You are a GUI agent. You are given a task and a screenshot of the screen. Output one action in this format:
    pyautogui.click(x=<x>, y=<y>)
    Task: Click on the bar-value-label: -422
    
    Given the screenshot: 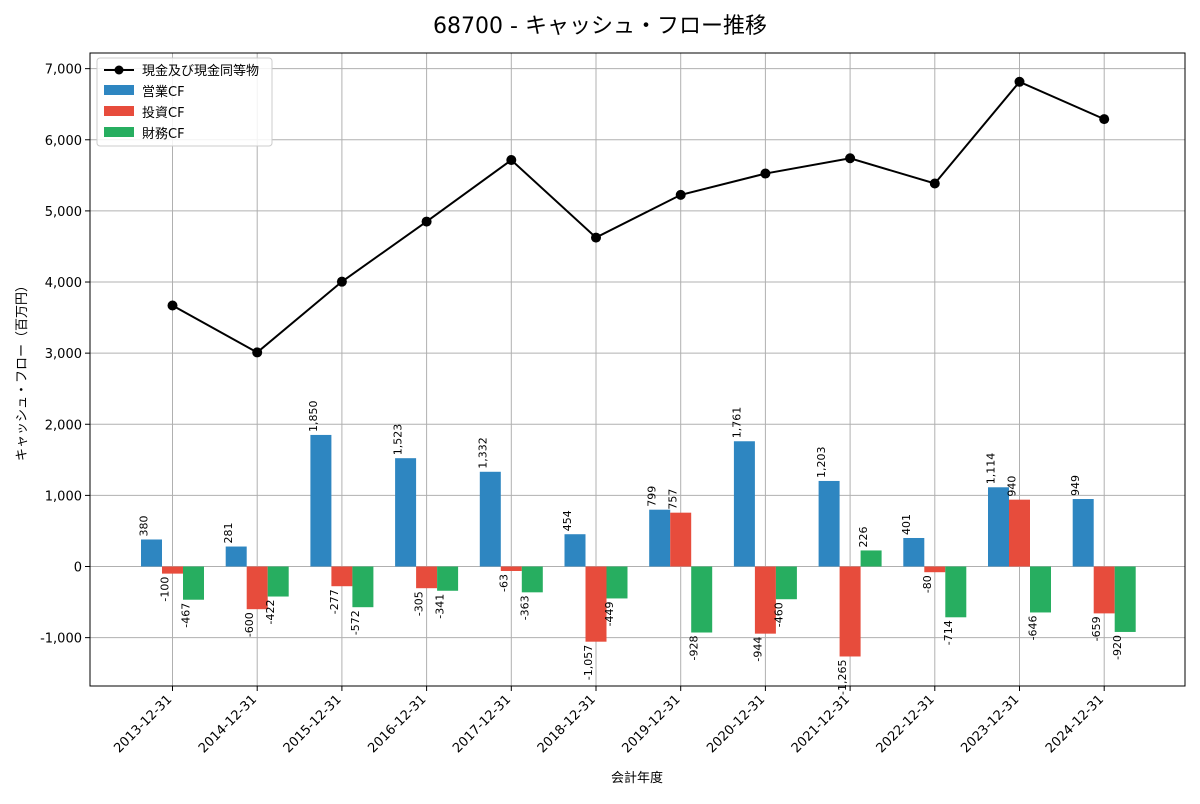 What is the action you would take?
    pyautogui.click(x=270, y=612)
    